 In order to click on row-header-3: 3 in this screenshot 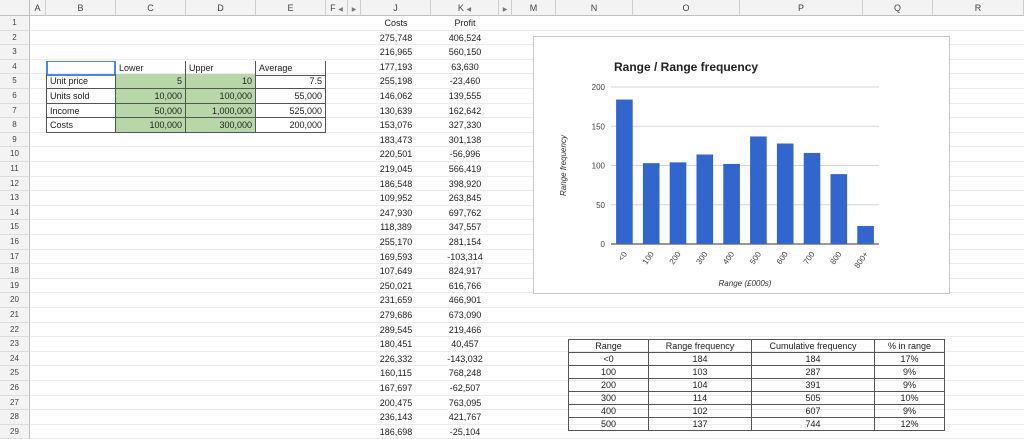, I will do `click(15, 52)`.